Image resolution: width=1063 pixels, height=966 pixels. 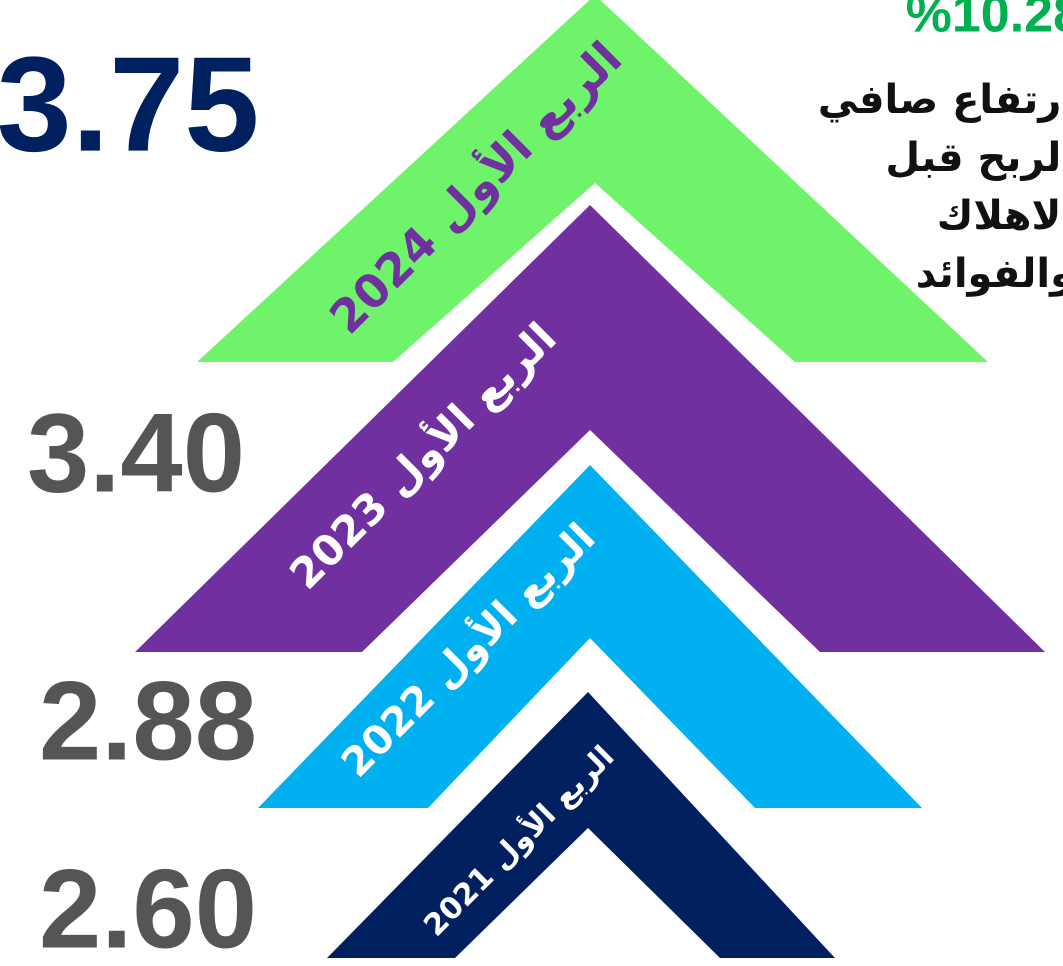 I want to click on figure-value: 3.40, so click(x=136, y=453).